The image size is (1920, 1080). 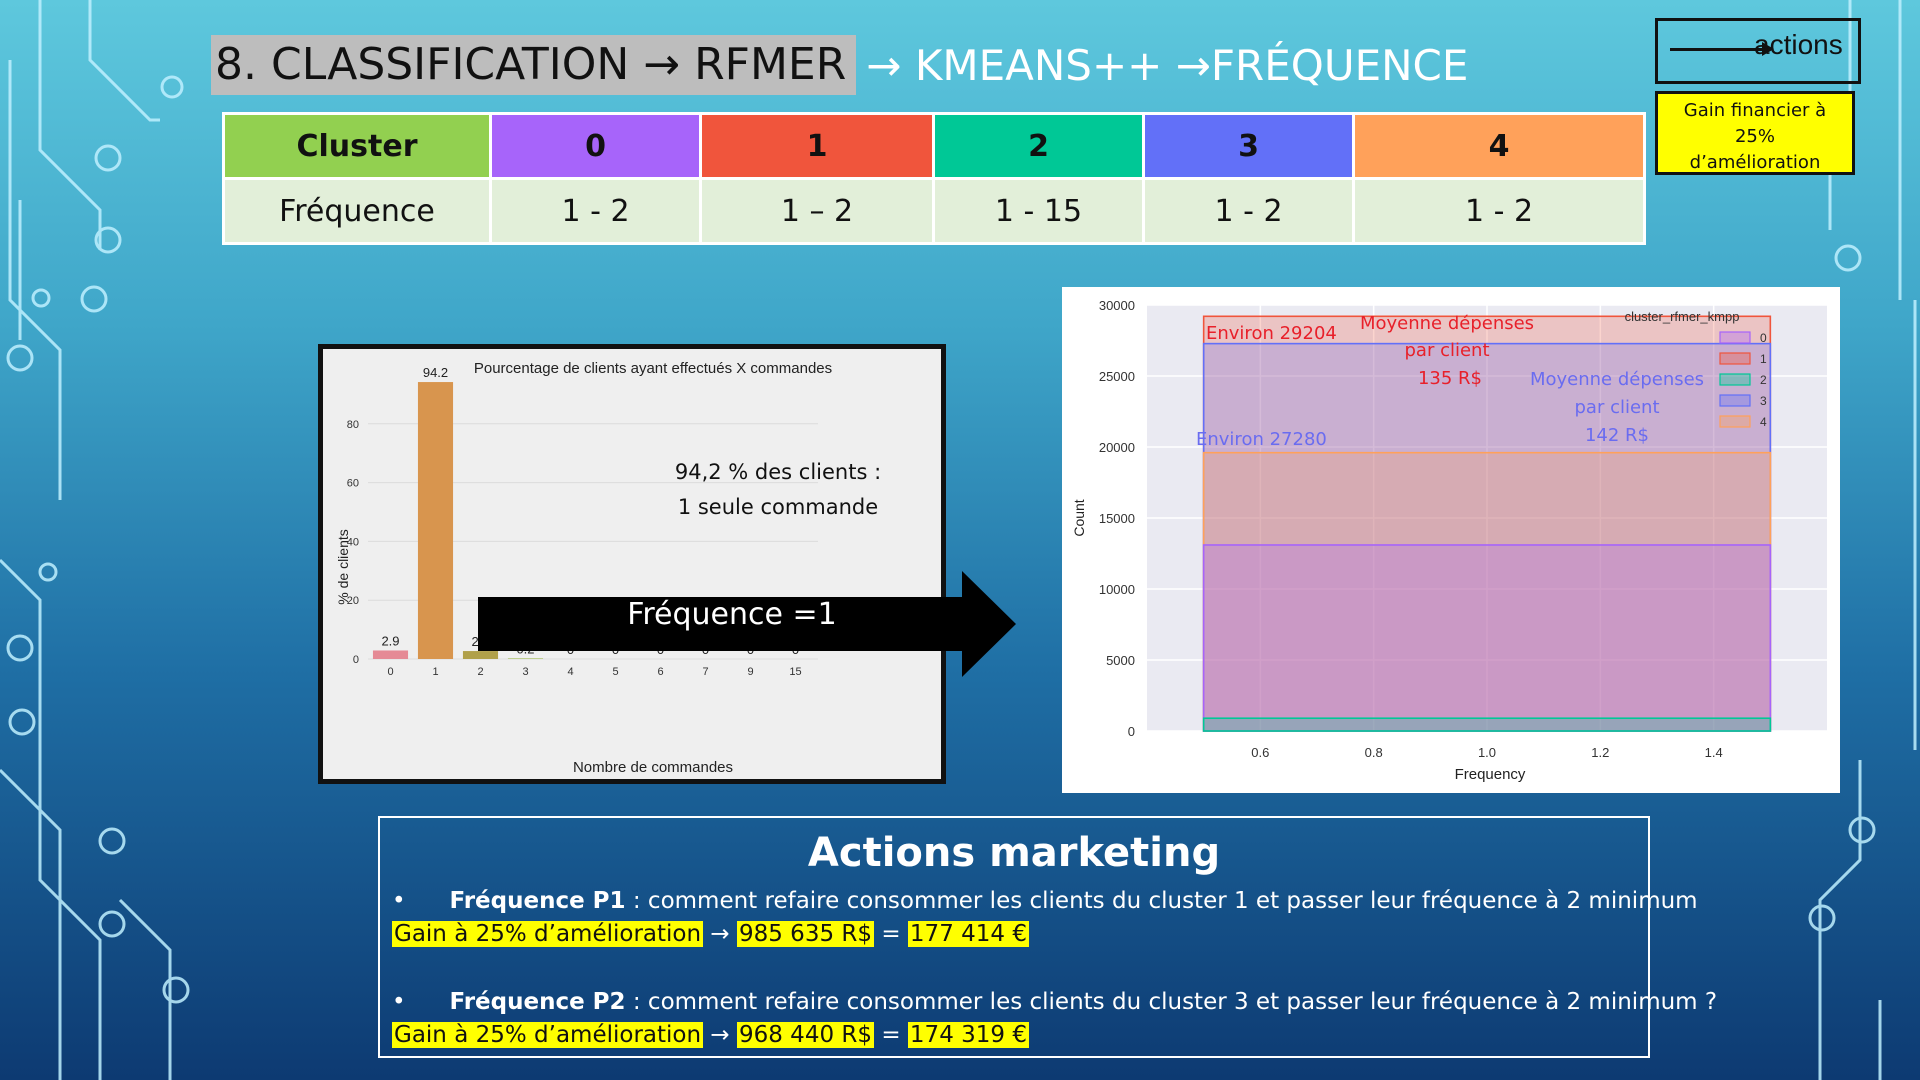 What do you see at coordinates (1117, 447) in the screenshot?
I see `hist-ytick-label: 20000` at bounding box center [1117, 447].